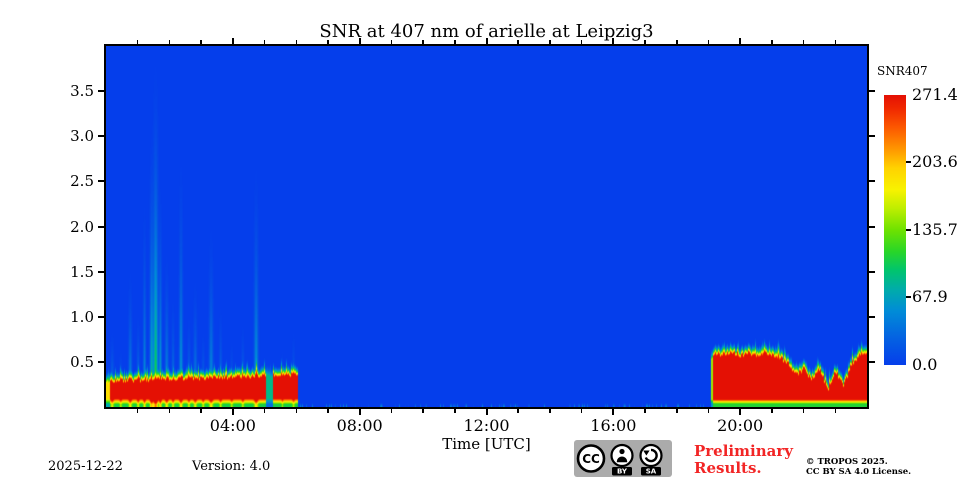 This screenshot has height=480, width=960. Describe the element at coordinates (82, 136) in the screenshot. I see `y-tick-label: 3.0` at that location.